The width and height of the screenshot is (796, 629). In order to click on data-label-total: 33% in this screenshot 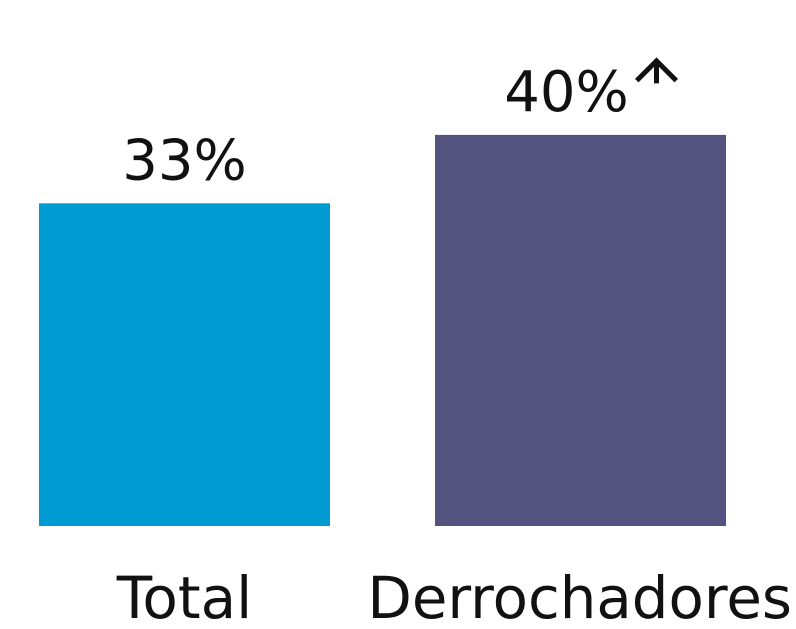, I will do `click(184, 160)`.